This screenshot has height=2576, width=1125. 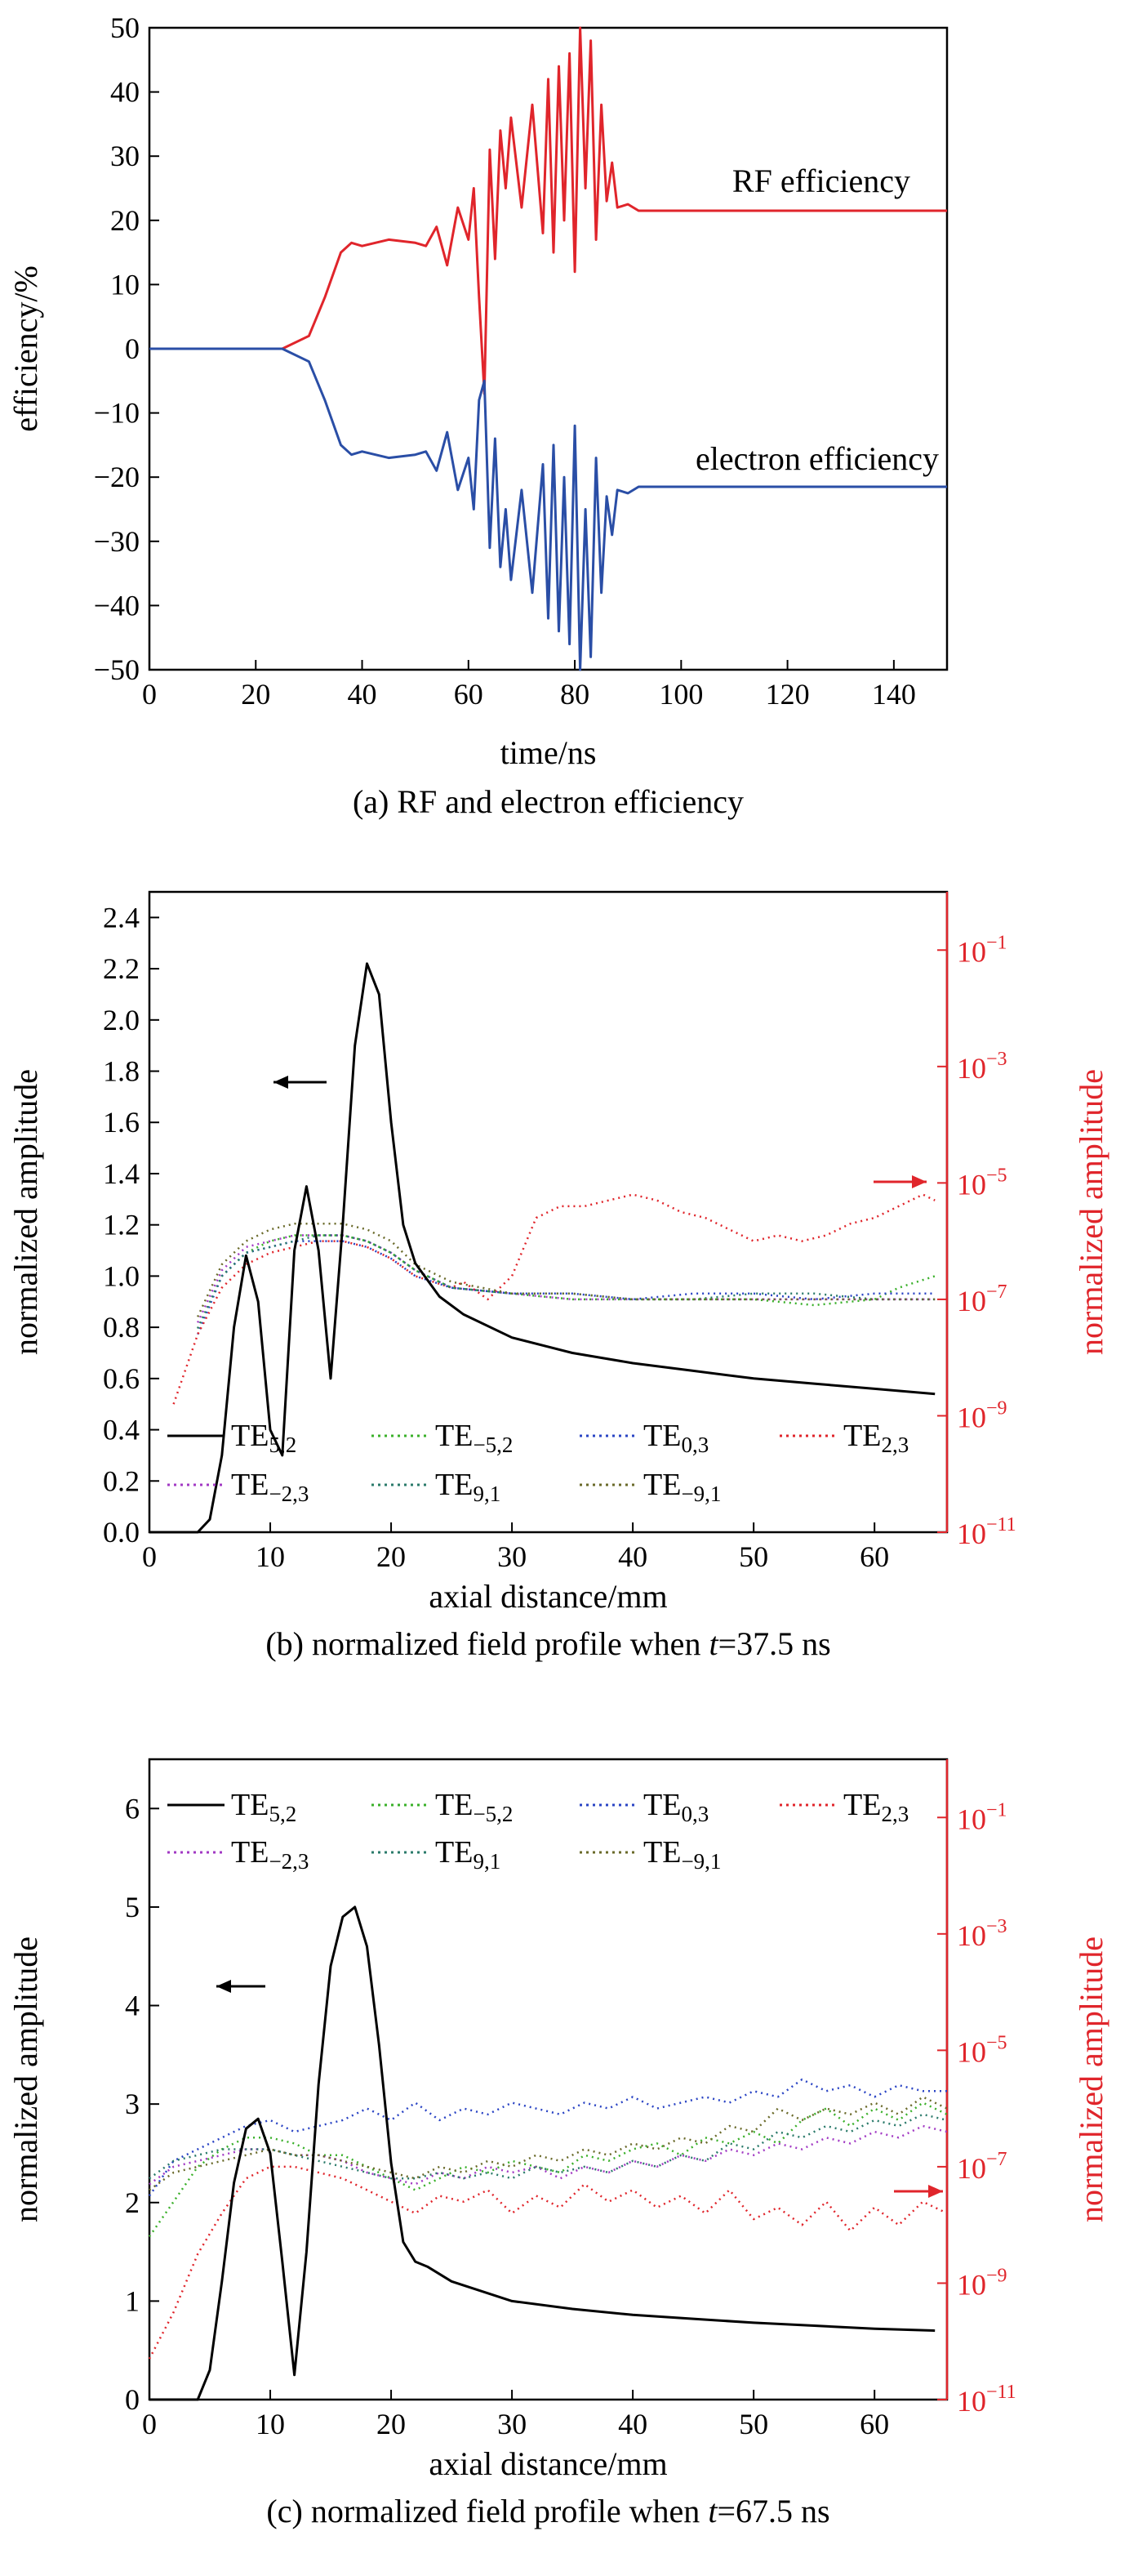 What do you see at coordinates (132, 2006) in the screenshot?
I see `plot-c-ytick-label: 4` at bounding box center [132, 2006].